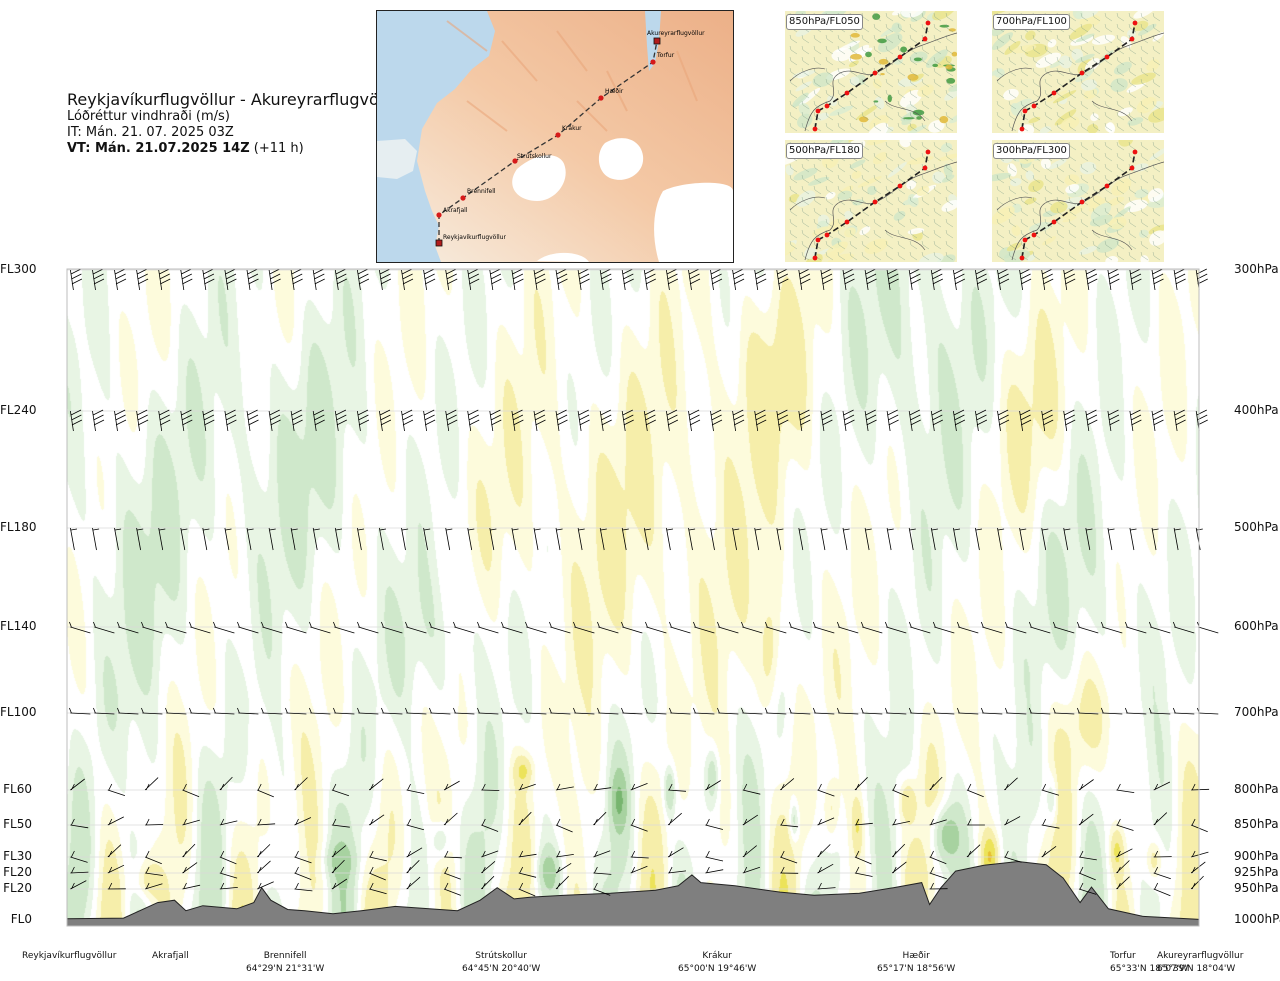 The image size is (1280, 981). What do you see at coordinates (676, 33) in the screenshot?
I see `map-label-akureyri: Akureyrarflugvöllur` at bounding box center [676, 33].